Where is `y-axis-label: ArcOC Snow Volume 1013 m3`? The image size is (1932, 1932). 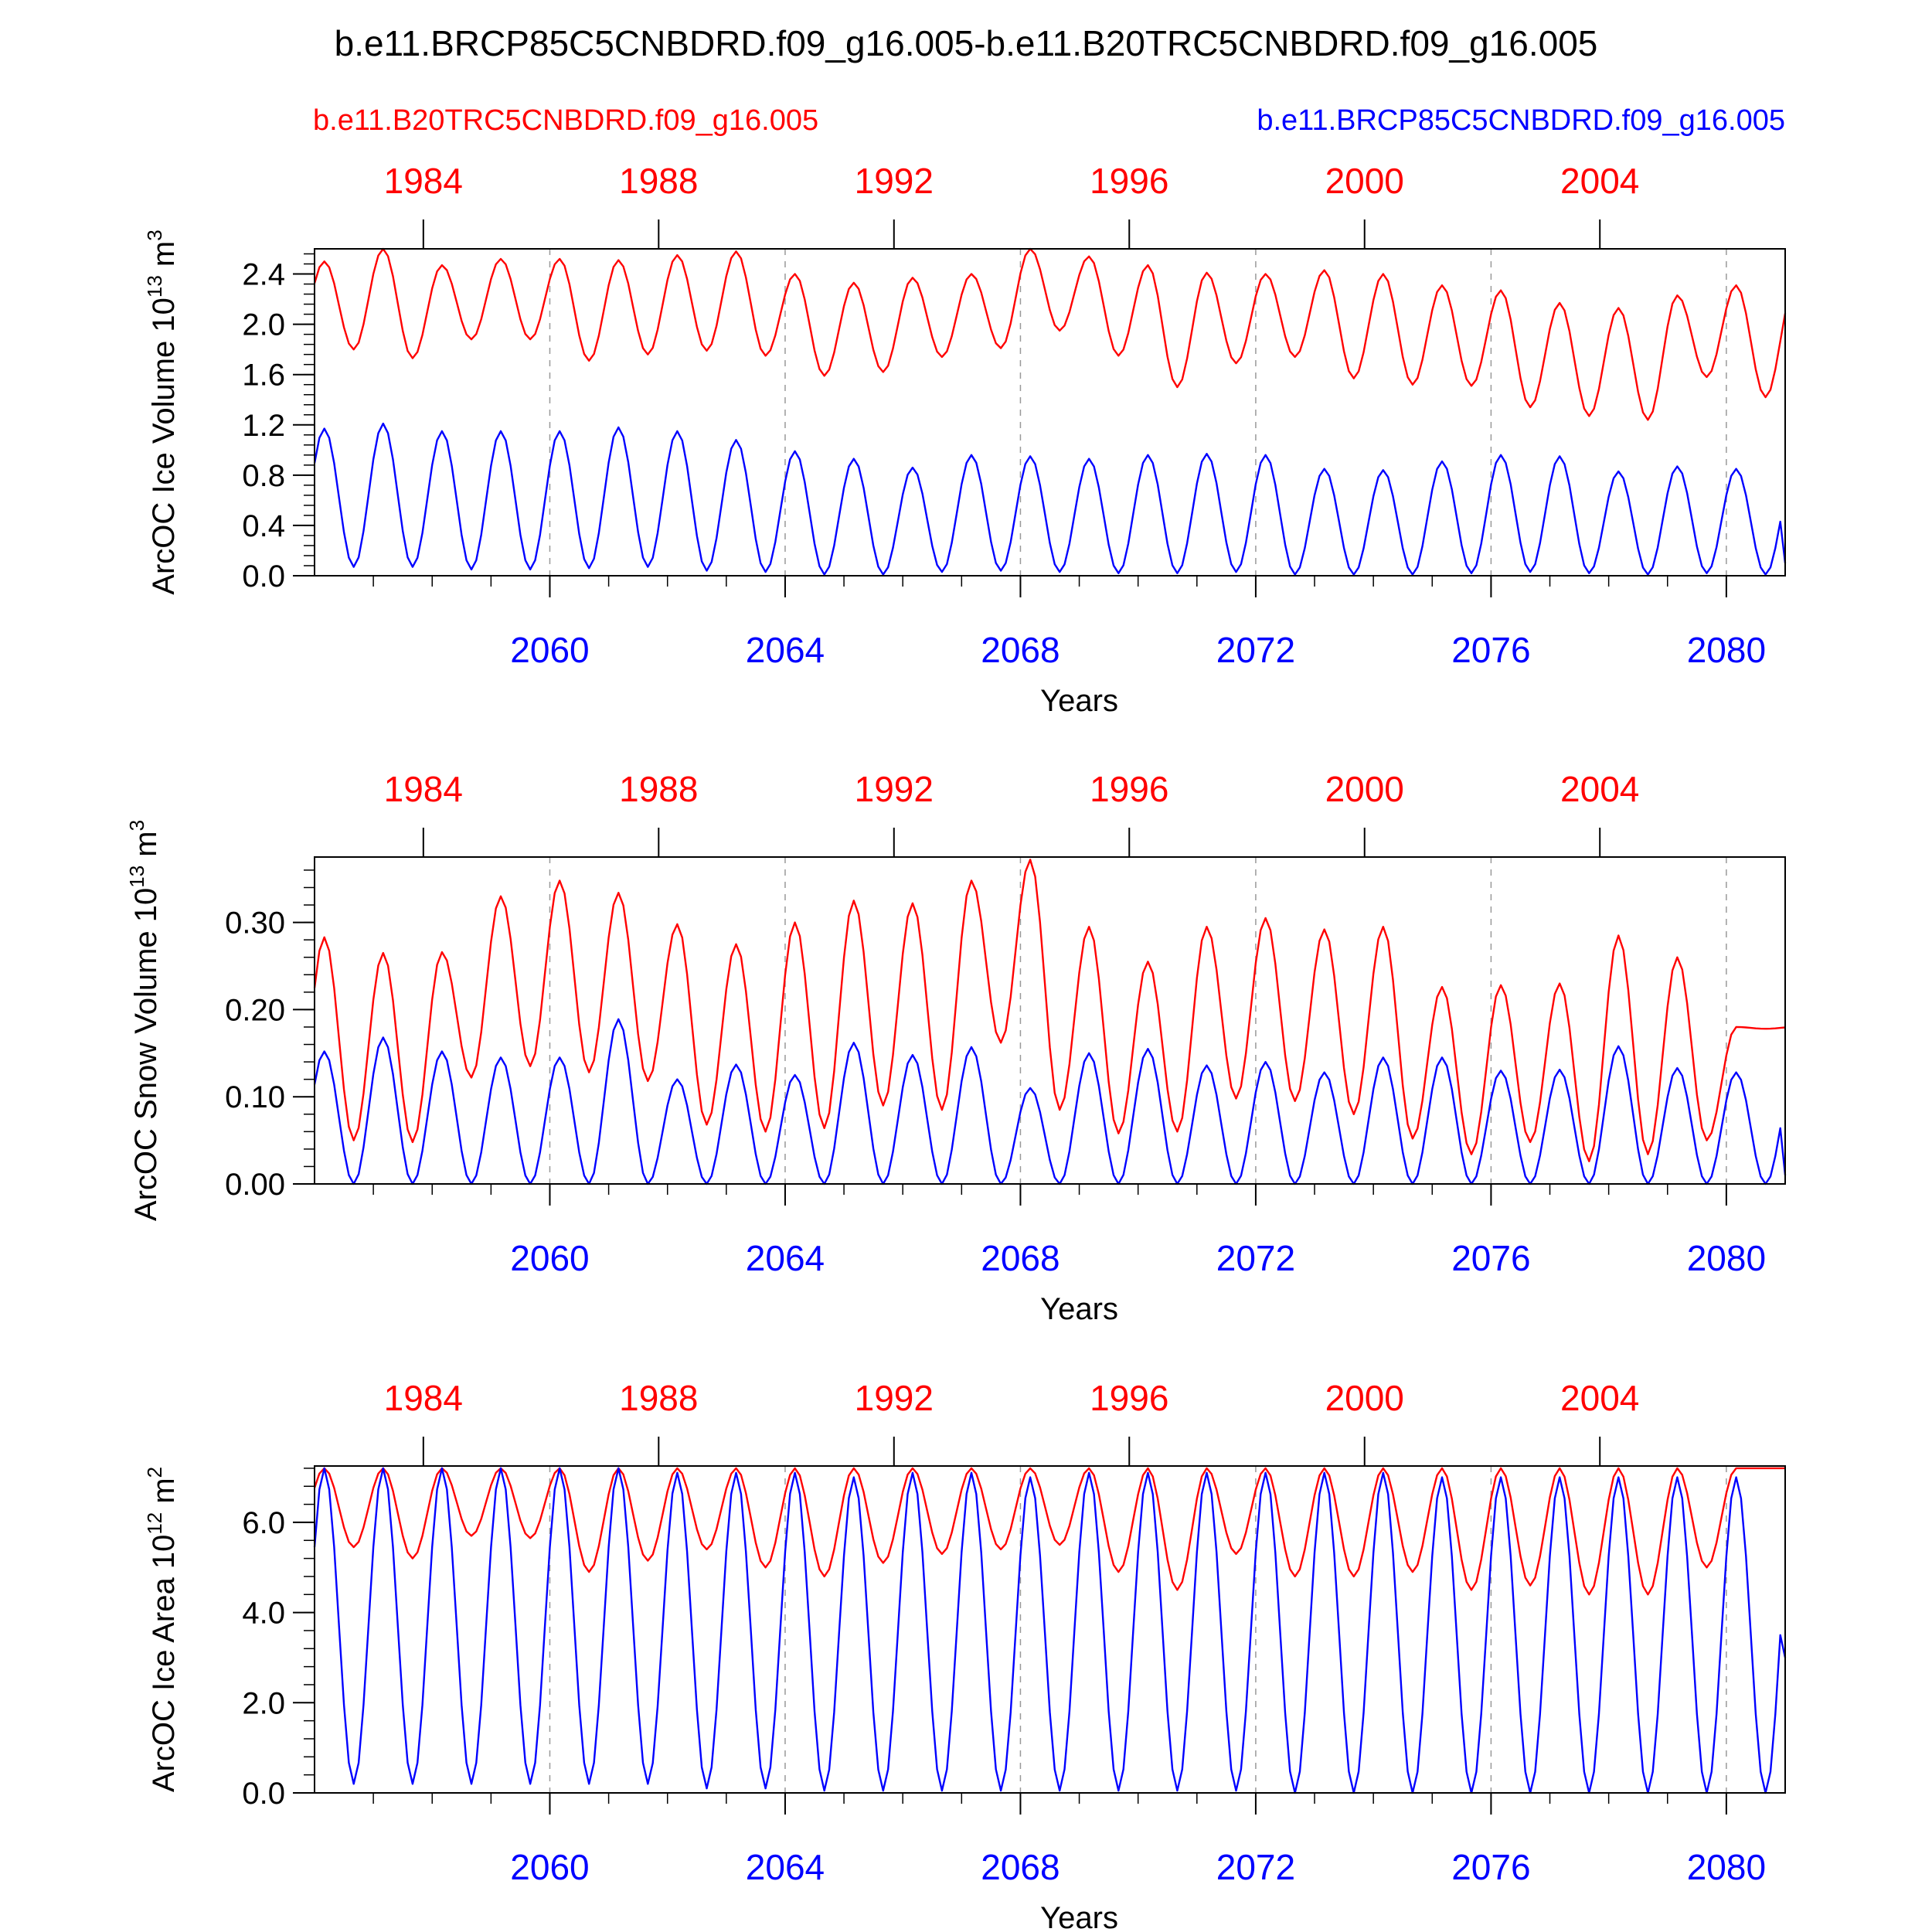 y-axis-label: ArcOC Snow Volume 1013 m3 is located at coordinates (144, 1020).